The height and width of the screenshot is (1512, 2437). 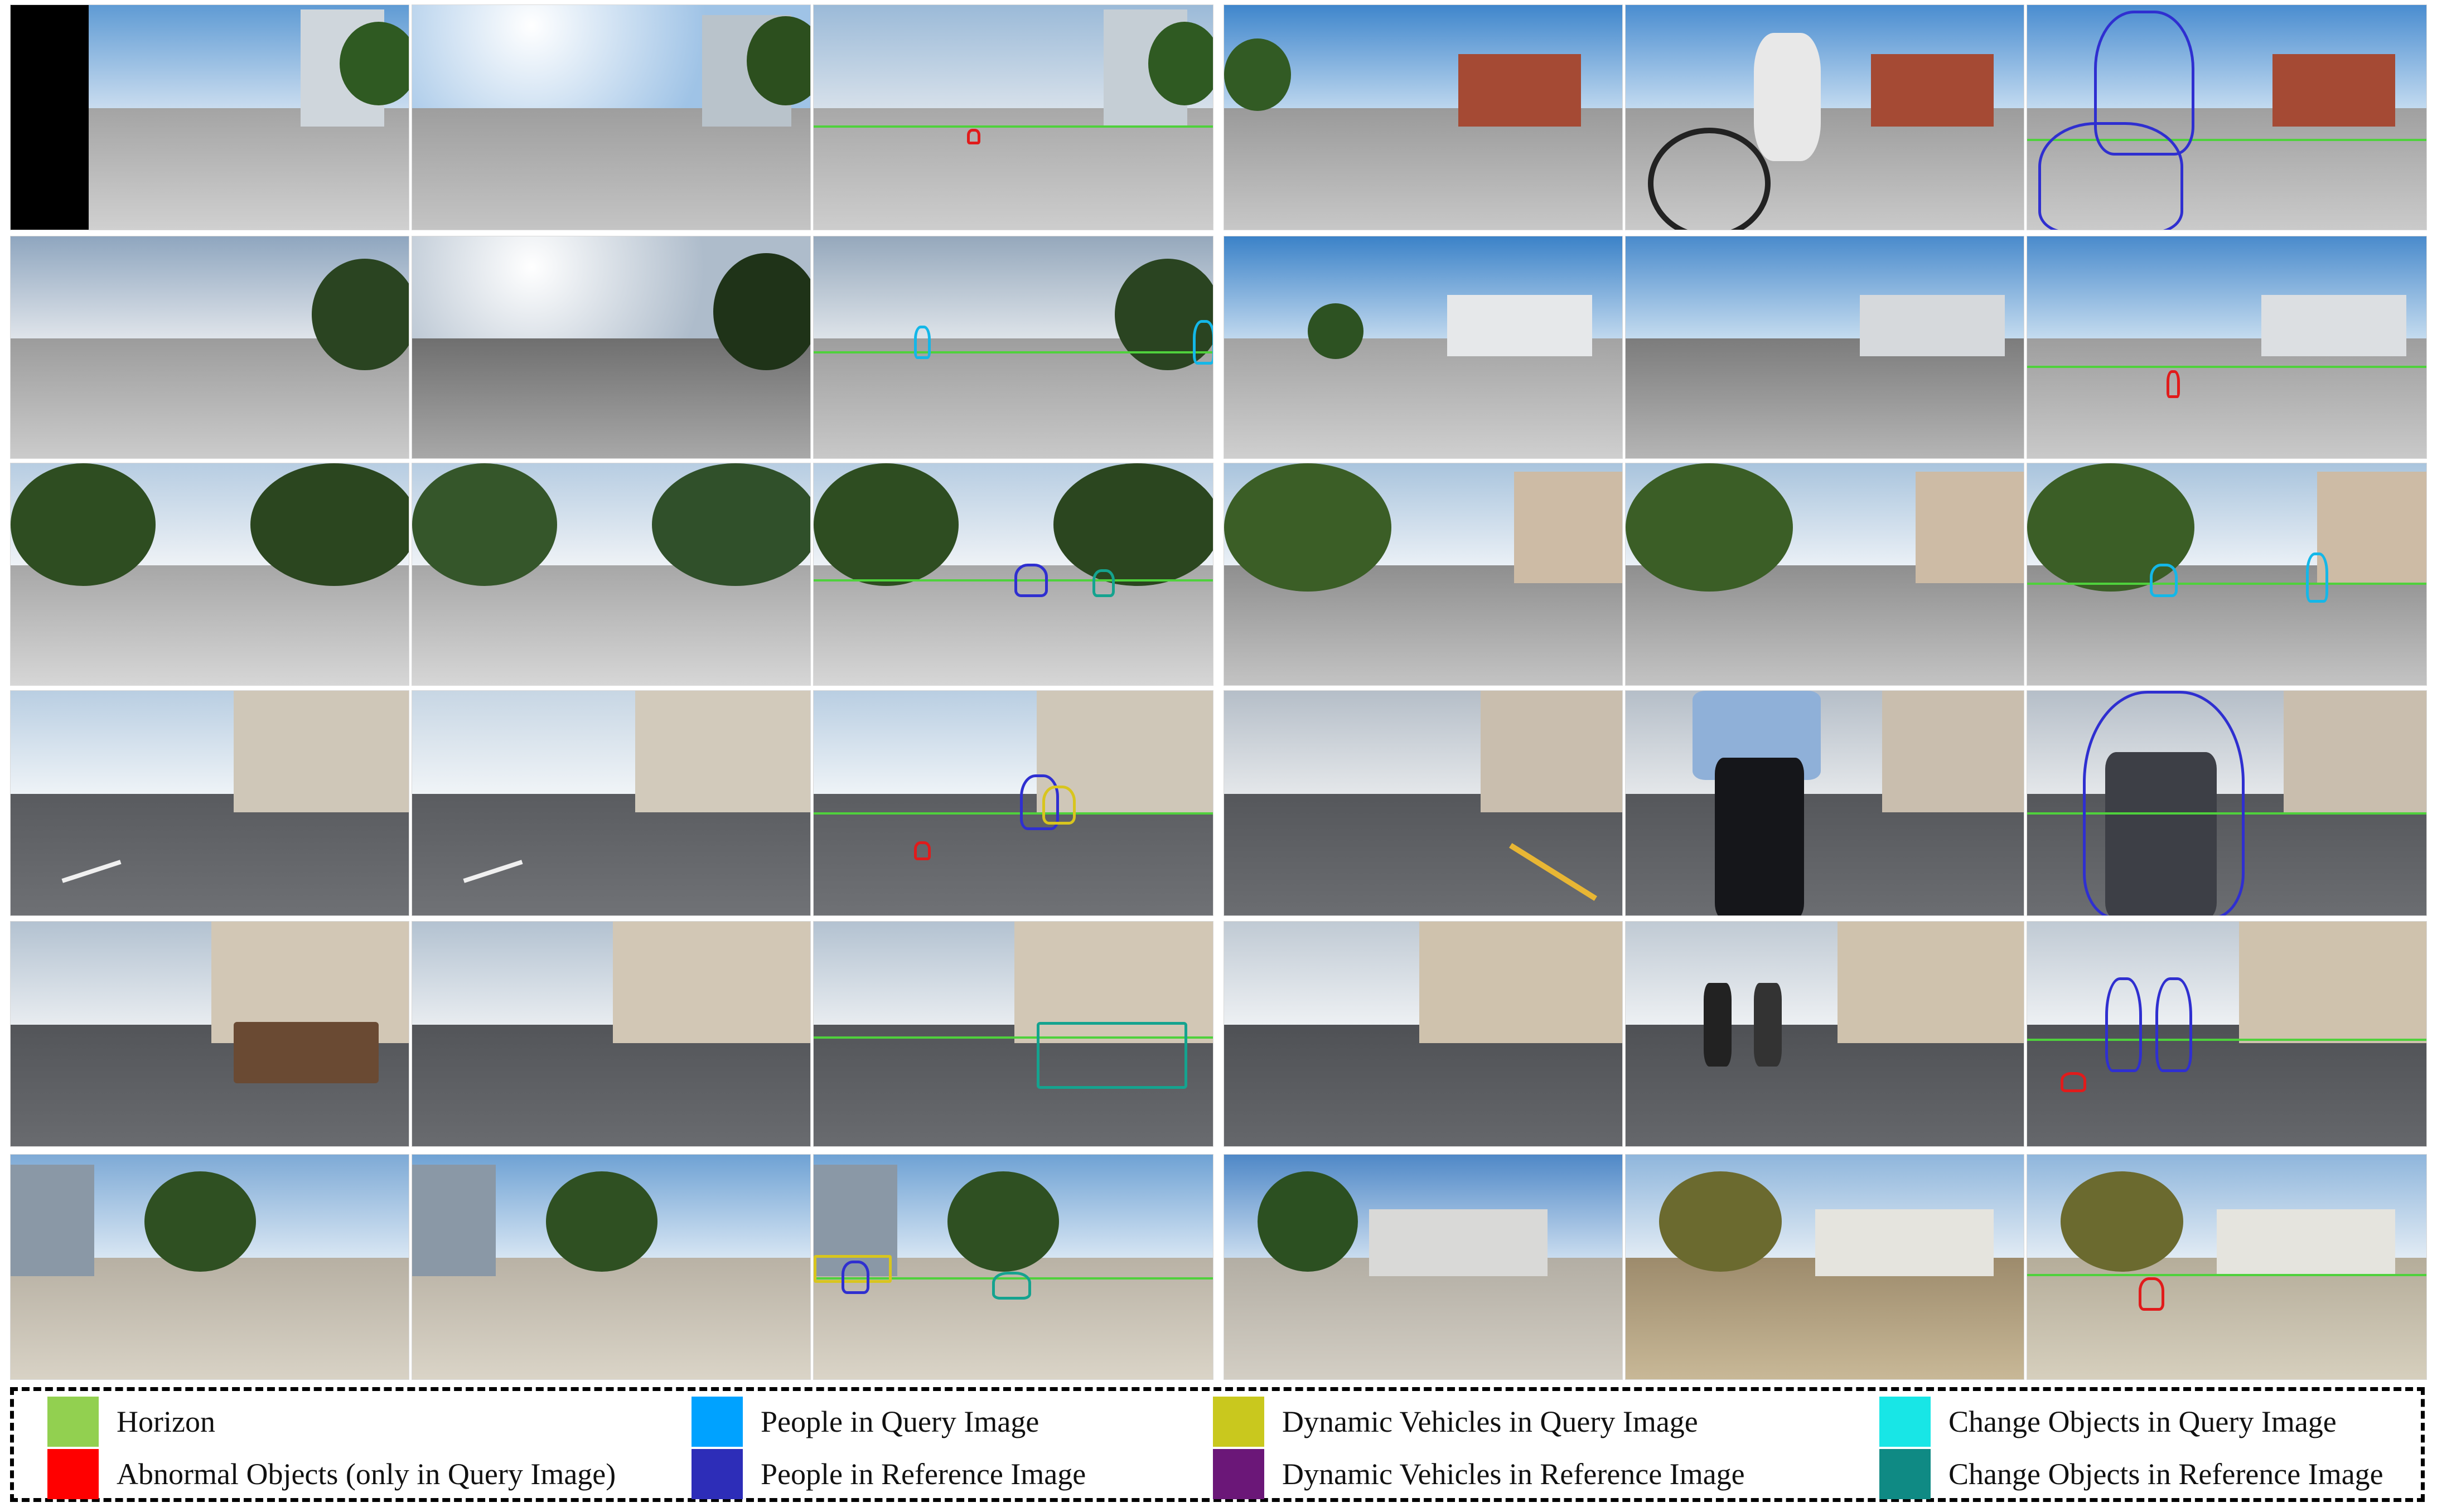 I want to click on row2-left-query-image, so click(x=611, y=347).